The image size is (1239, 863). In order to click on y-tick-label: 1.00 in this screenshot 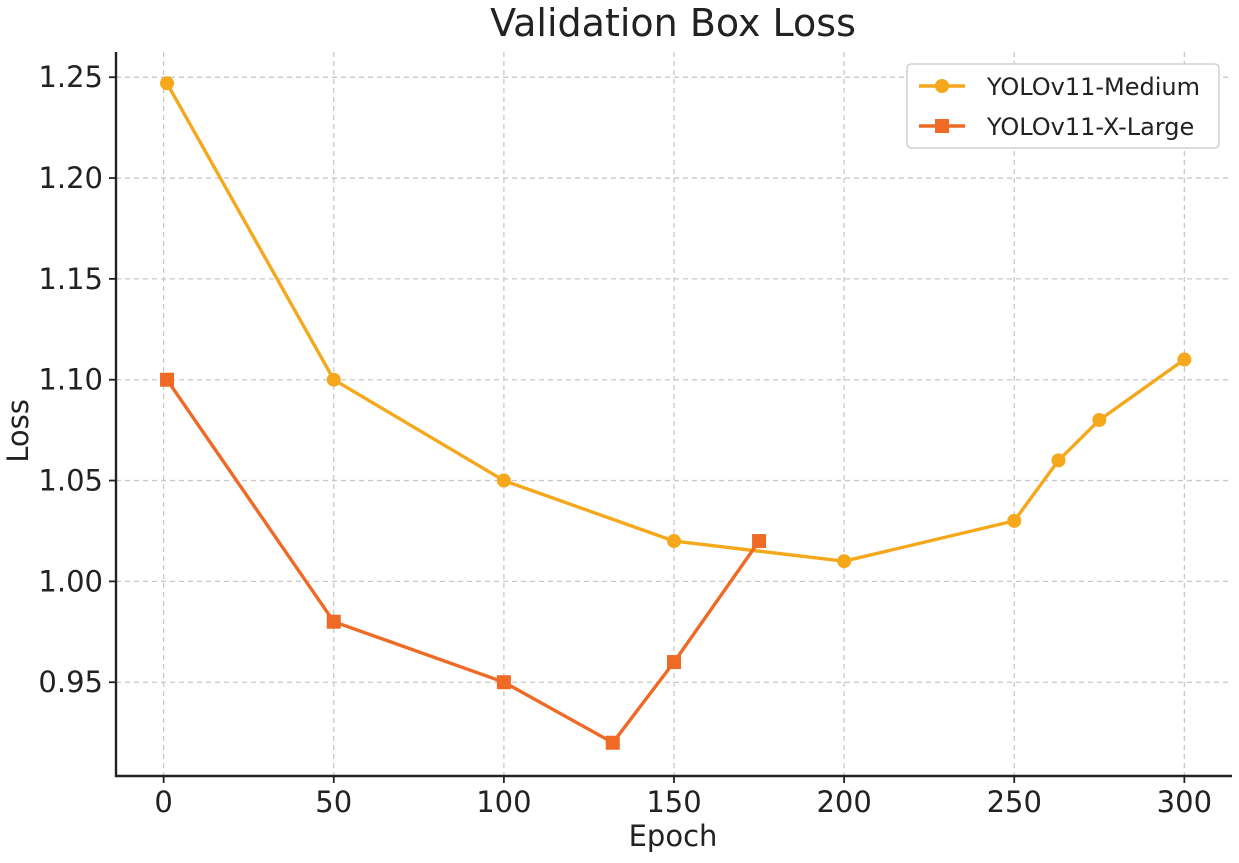, I will do `click(70, 581)`.